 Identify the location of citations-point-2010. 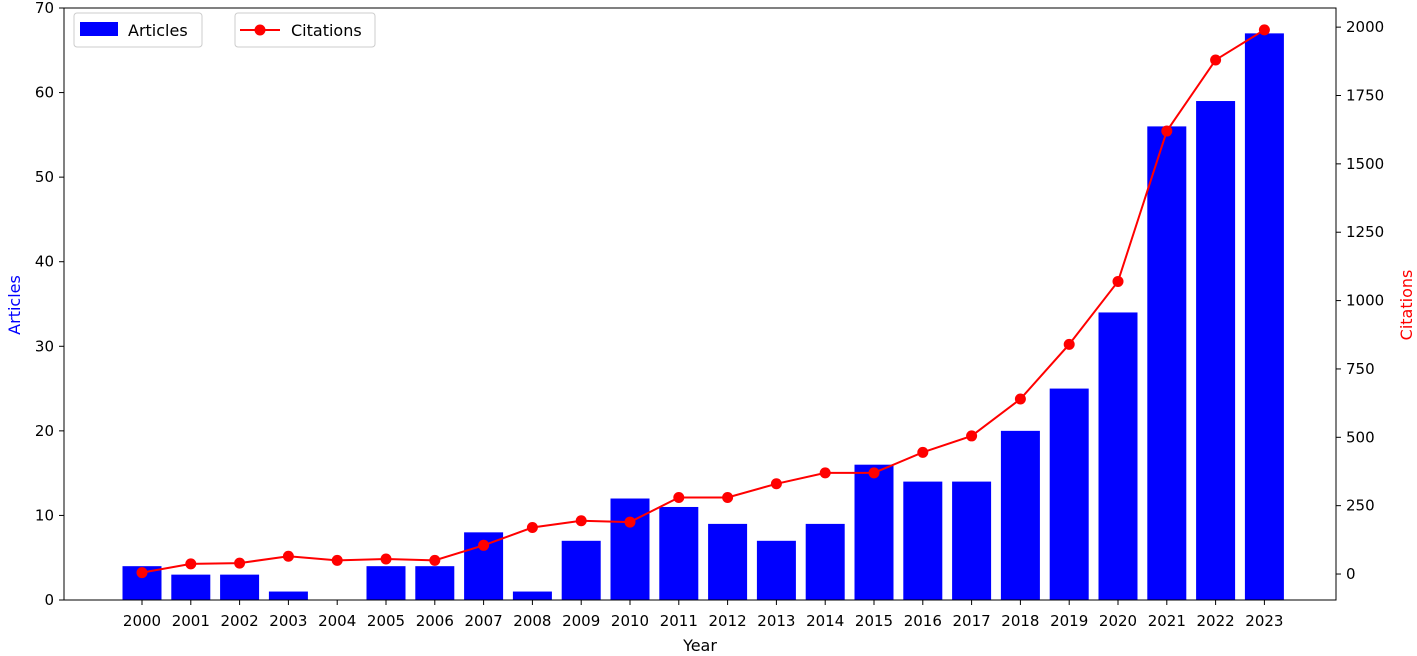
(630, 522).